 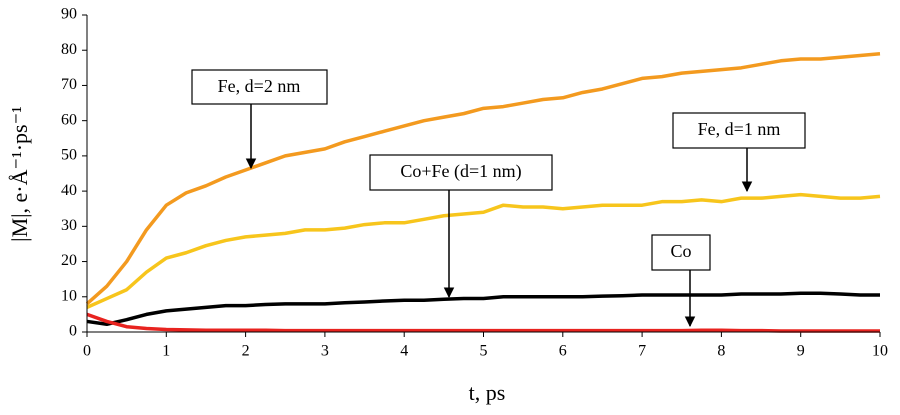 I want to click on x-axis-label: t, ps, so click(x=487, y=392).